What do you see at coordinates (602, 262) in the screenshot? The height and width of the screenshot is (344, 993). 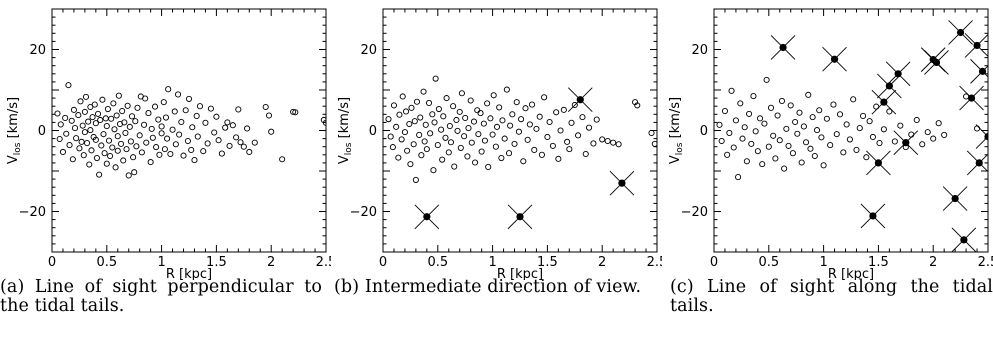 I see `x-tick-label: 2` at bounding box center [602, 262].